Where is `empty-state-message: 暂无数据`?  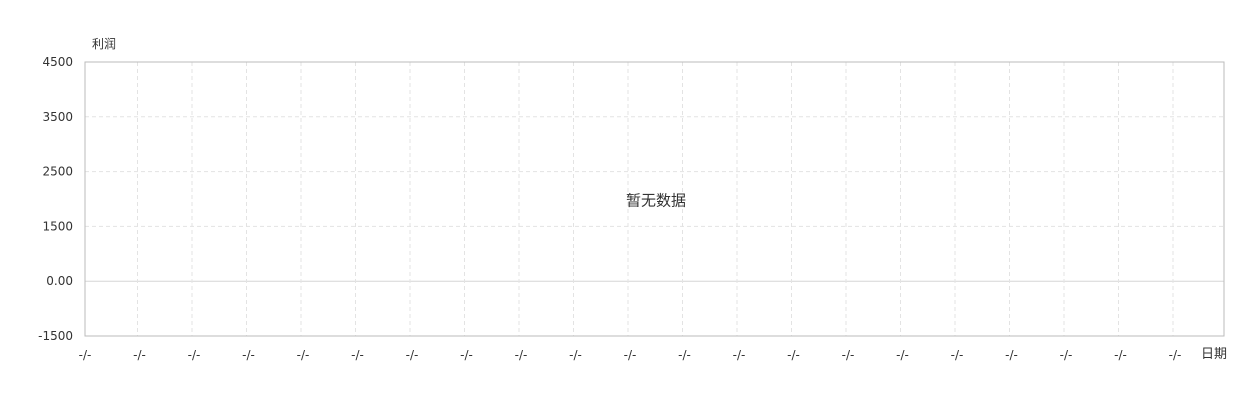 empty-state-message: 暂无数据 is located at coordinates (656, 200).